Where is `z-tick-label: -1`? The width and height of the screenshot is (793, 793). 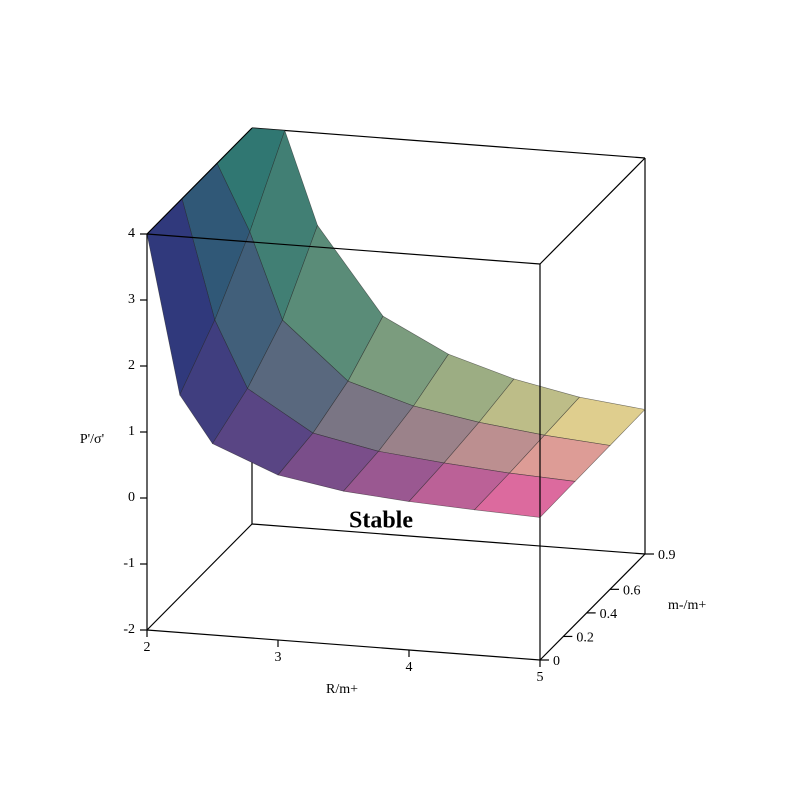
z-tick-label: -1 is located at coordinates (129, 563).